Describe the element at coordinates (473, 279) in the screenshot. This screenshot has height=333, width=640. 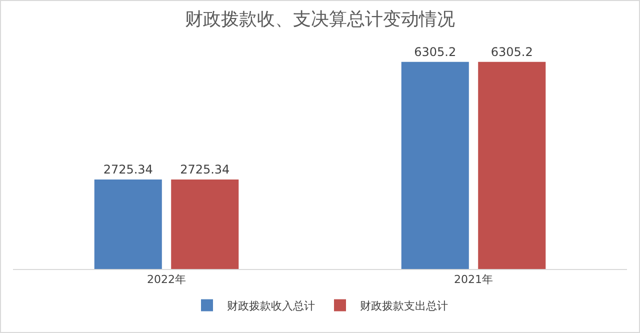
I see `x-tick-label: 2021年` at that location.